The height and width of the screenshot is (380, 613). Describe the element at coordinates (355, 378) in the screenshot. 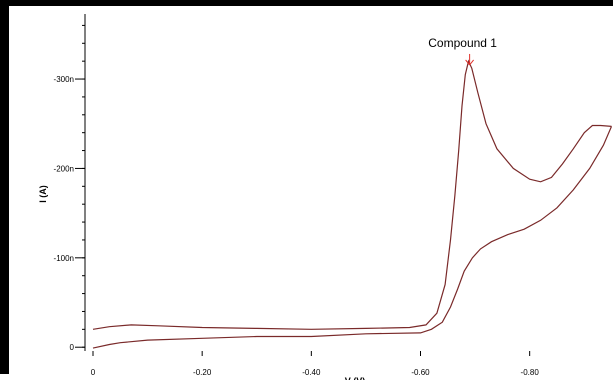

I see `x-axis-title: V (V)` at that location.